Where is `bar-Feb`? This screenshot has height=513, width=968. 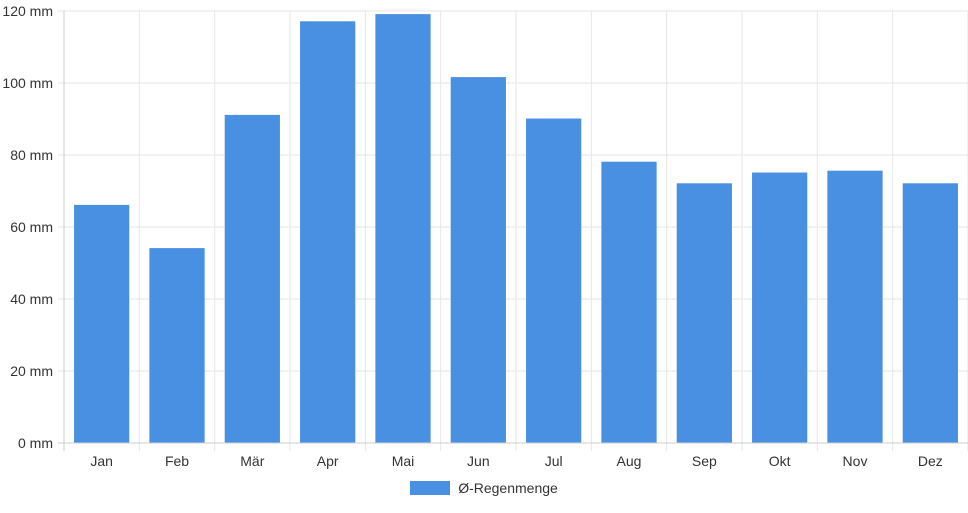 bar-Feb is located at coordinates (177, 346).